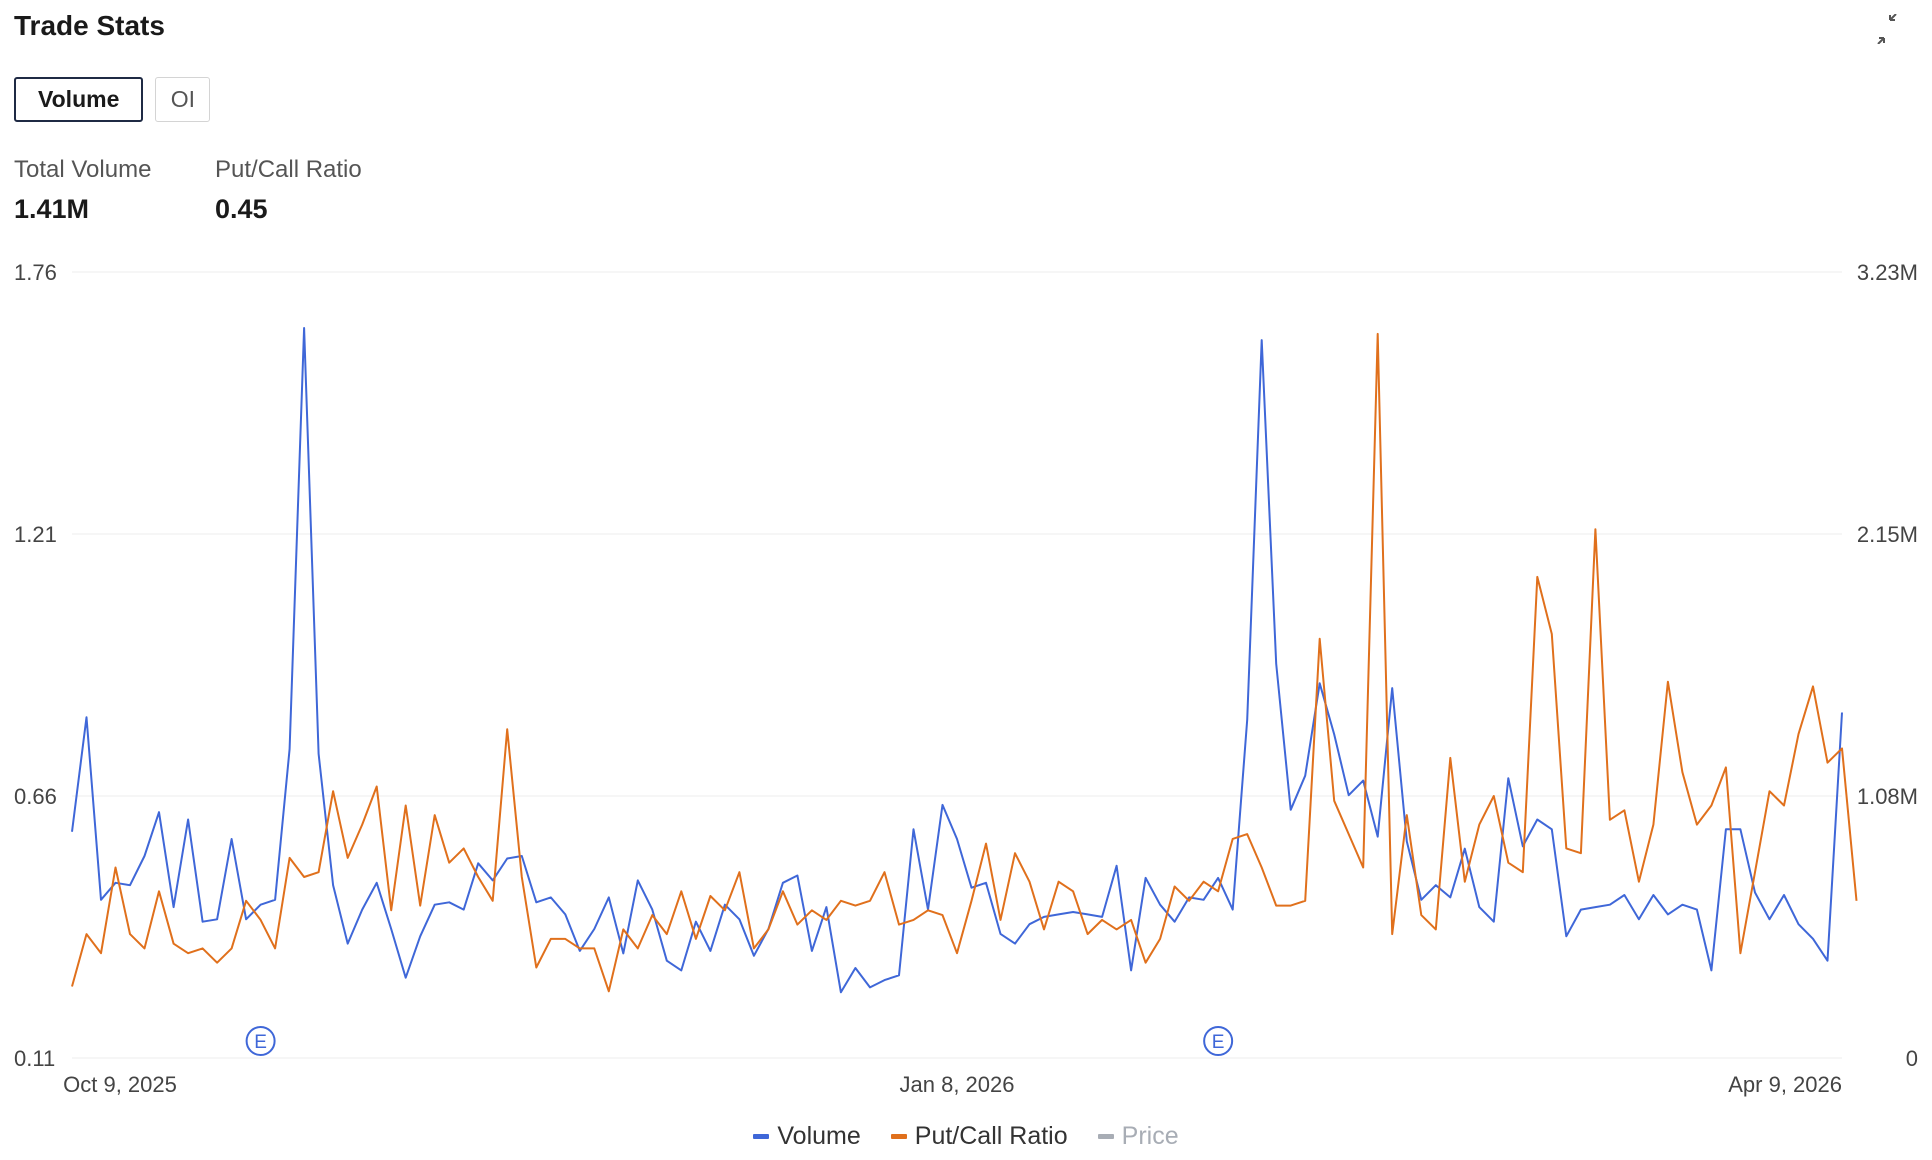 The image size is (1932, 1160). I want to click on legend-label: Volume, so click(819, 1136).